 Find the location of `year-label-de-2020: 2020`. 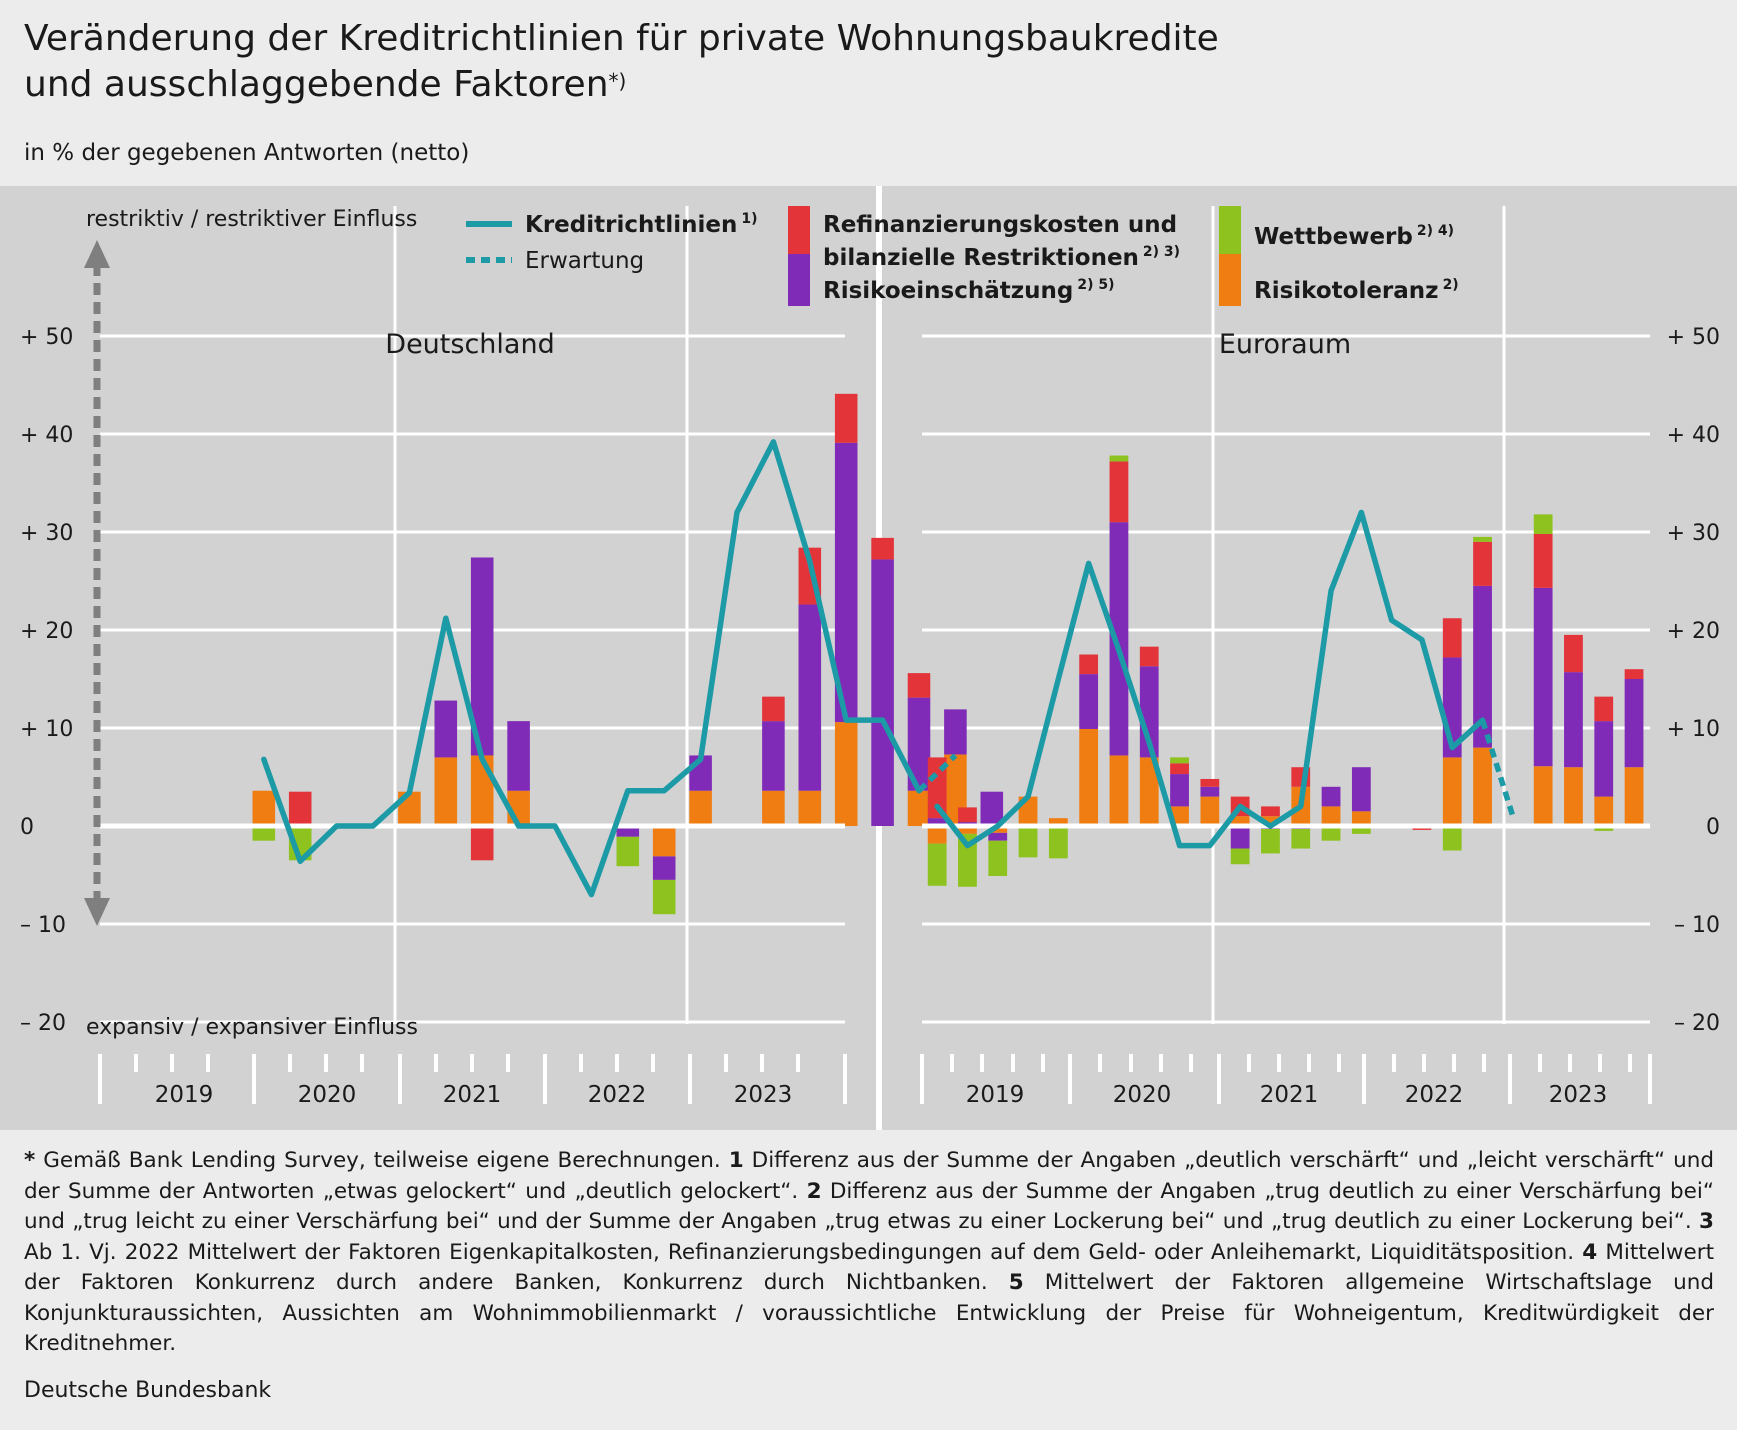

year-label-de-2020: 2020 is located at coordinates (327, 1095).